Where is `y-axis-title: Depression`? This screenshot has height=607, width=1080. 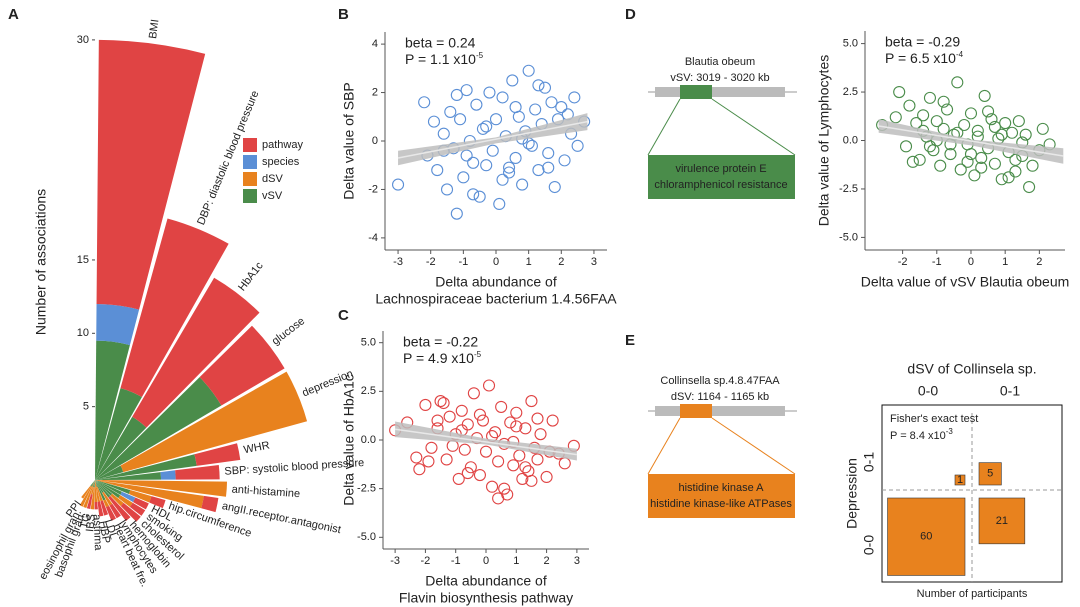
y-axis-title: Depression is located at coordinates (852, 493).